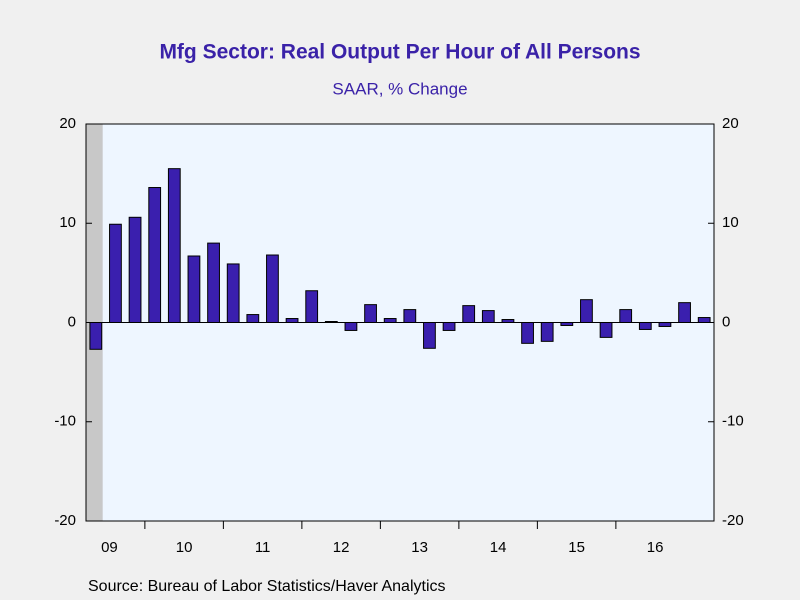  I want to click on y2-tick-label: -10, so click(733, 421).